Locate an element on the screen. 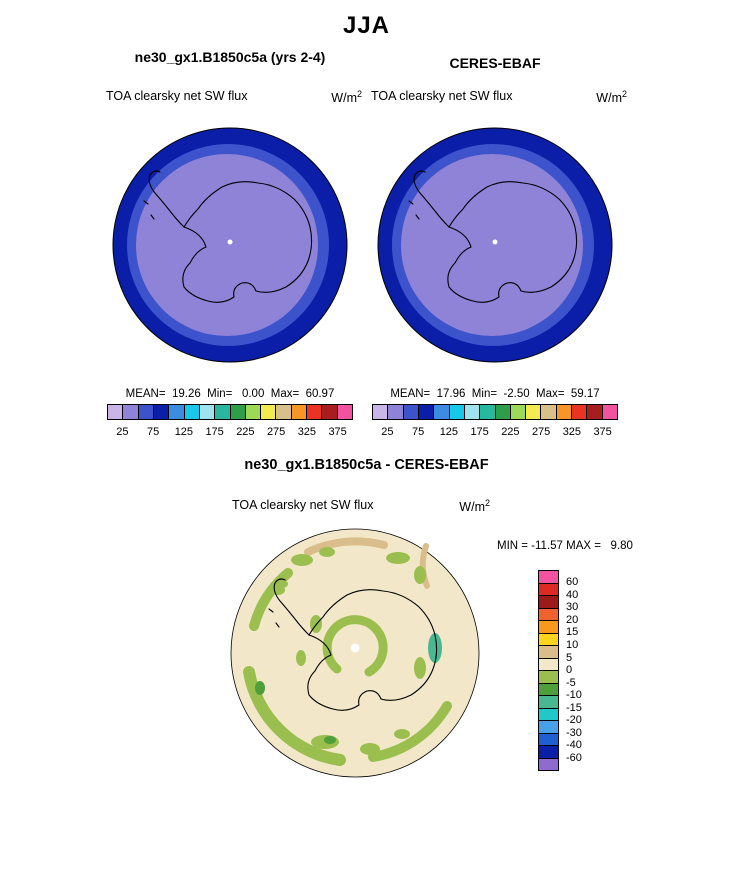 The image size is (733, 882). tick-label: 175 is located at coordinates (479, 432).